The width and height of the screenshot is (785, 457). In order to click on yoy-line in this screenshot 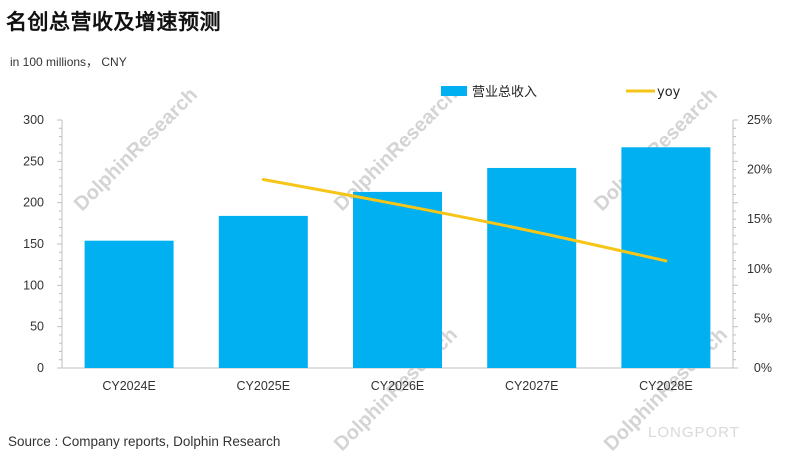, I will do `click(464, 220)`.